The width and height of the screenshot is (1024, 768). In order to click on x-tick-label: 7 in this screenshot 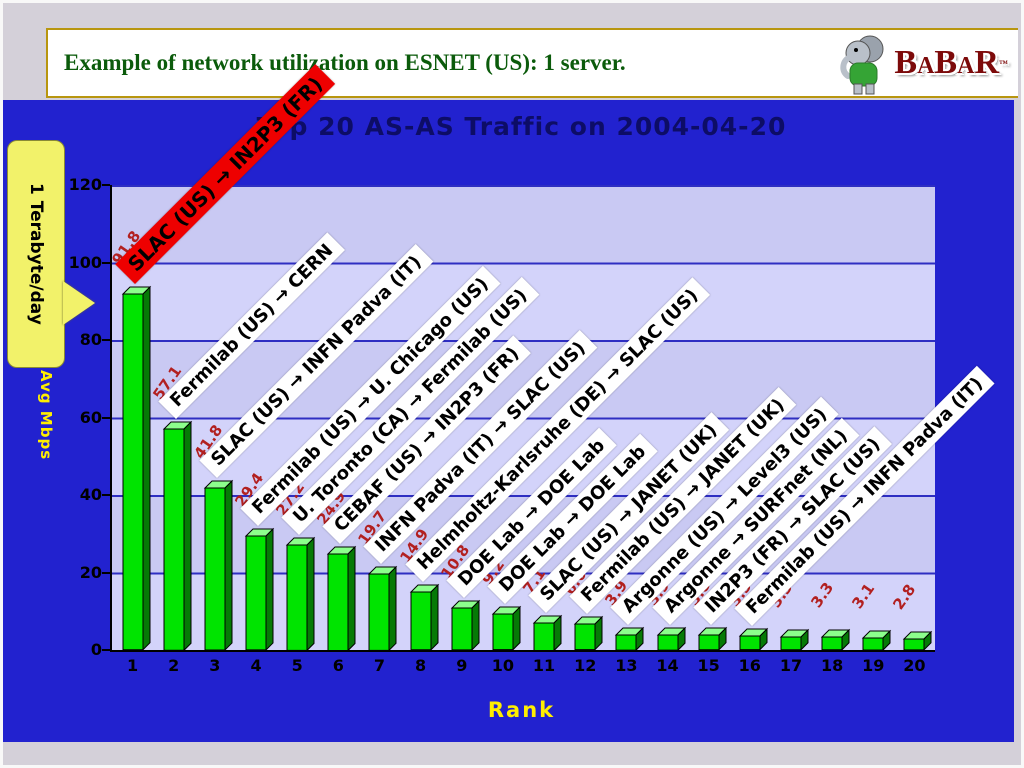, I will do `click(379, 665)`.